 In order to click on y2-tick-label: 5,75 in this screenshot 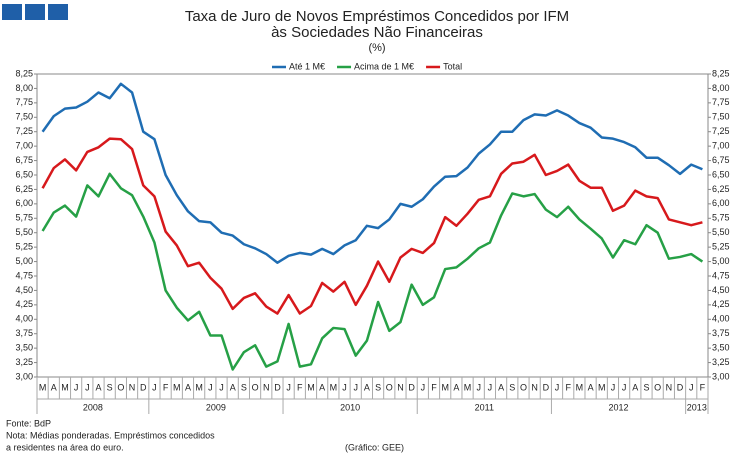, I will do `click(721, 218)`.